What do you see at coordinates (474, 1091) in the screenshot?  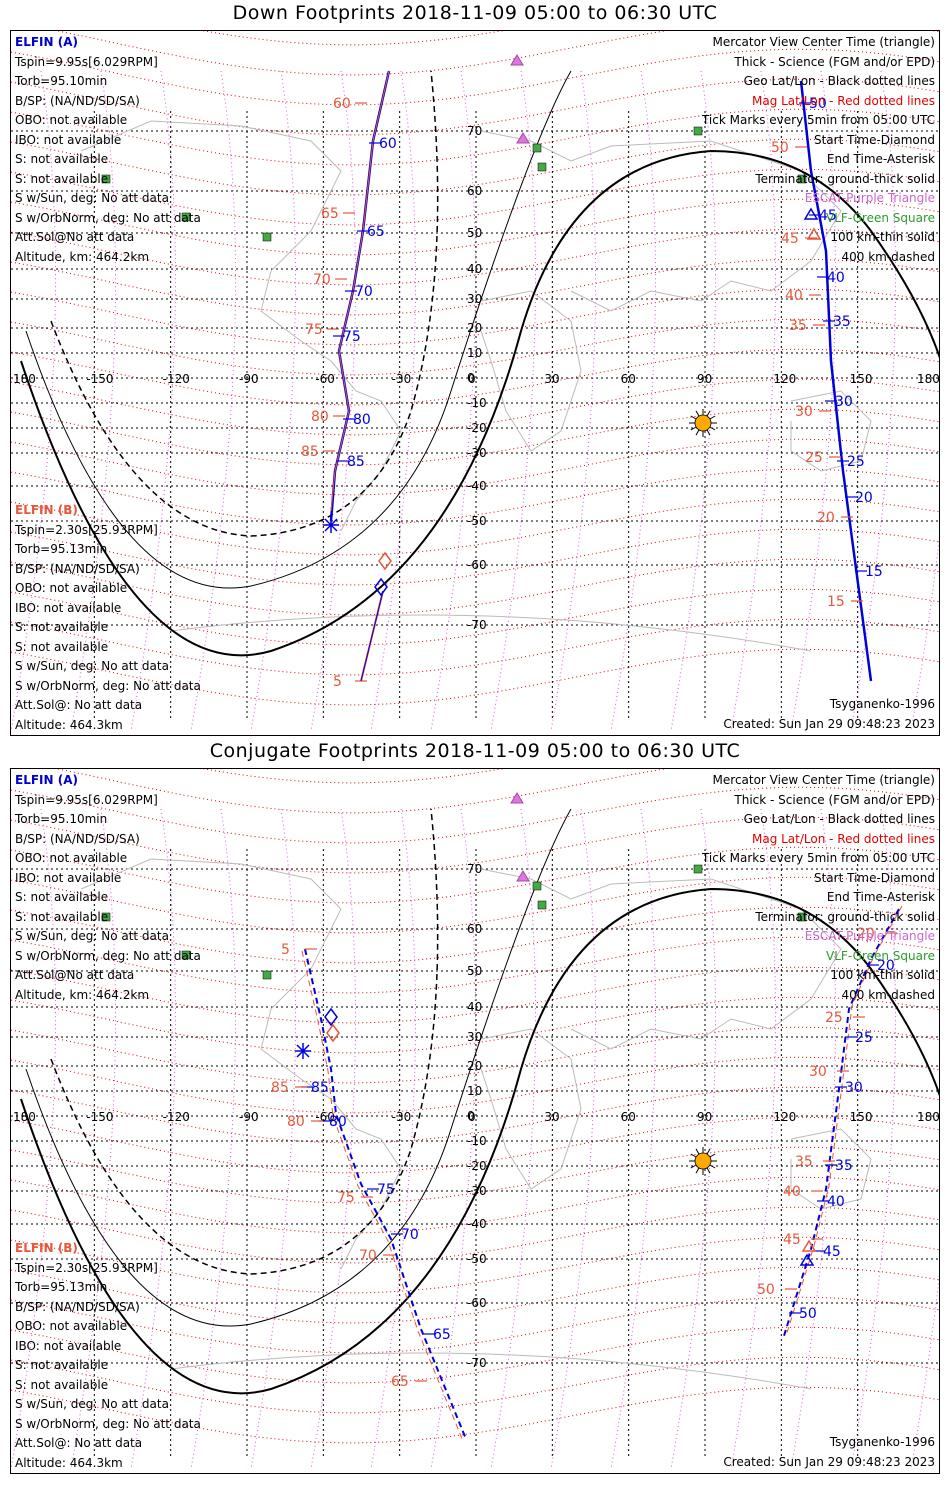 I see `lat-label: 10` at bounding box center [474, 1091].